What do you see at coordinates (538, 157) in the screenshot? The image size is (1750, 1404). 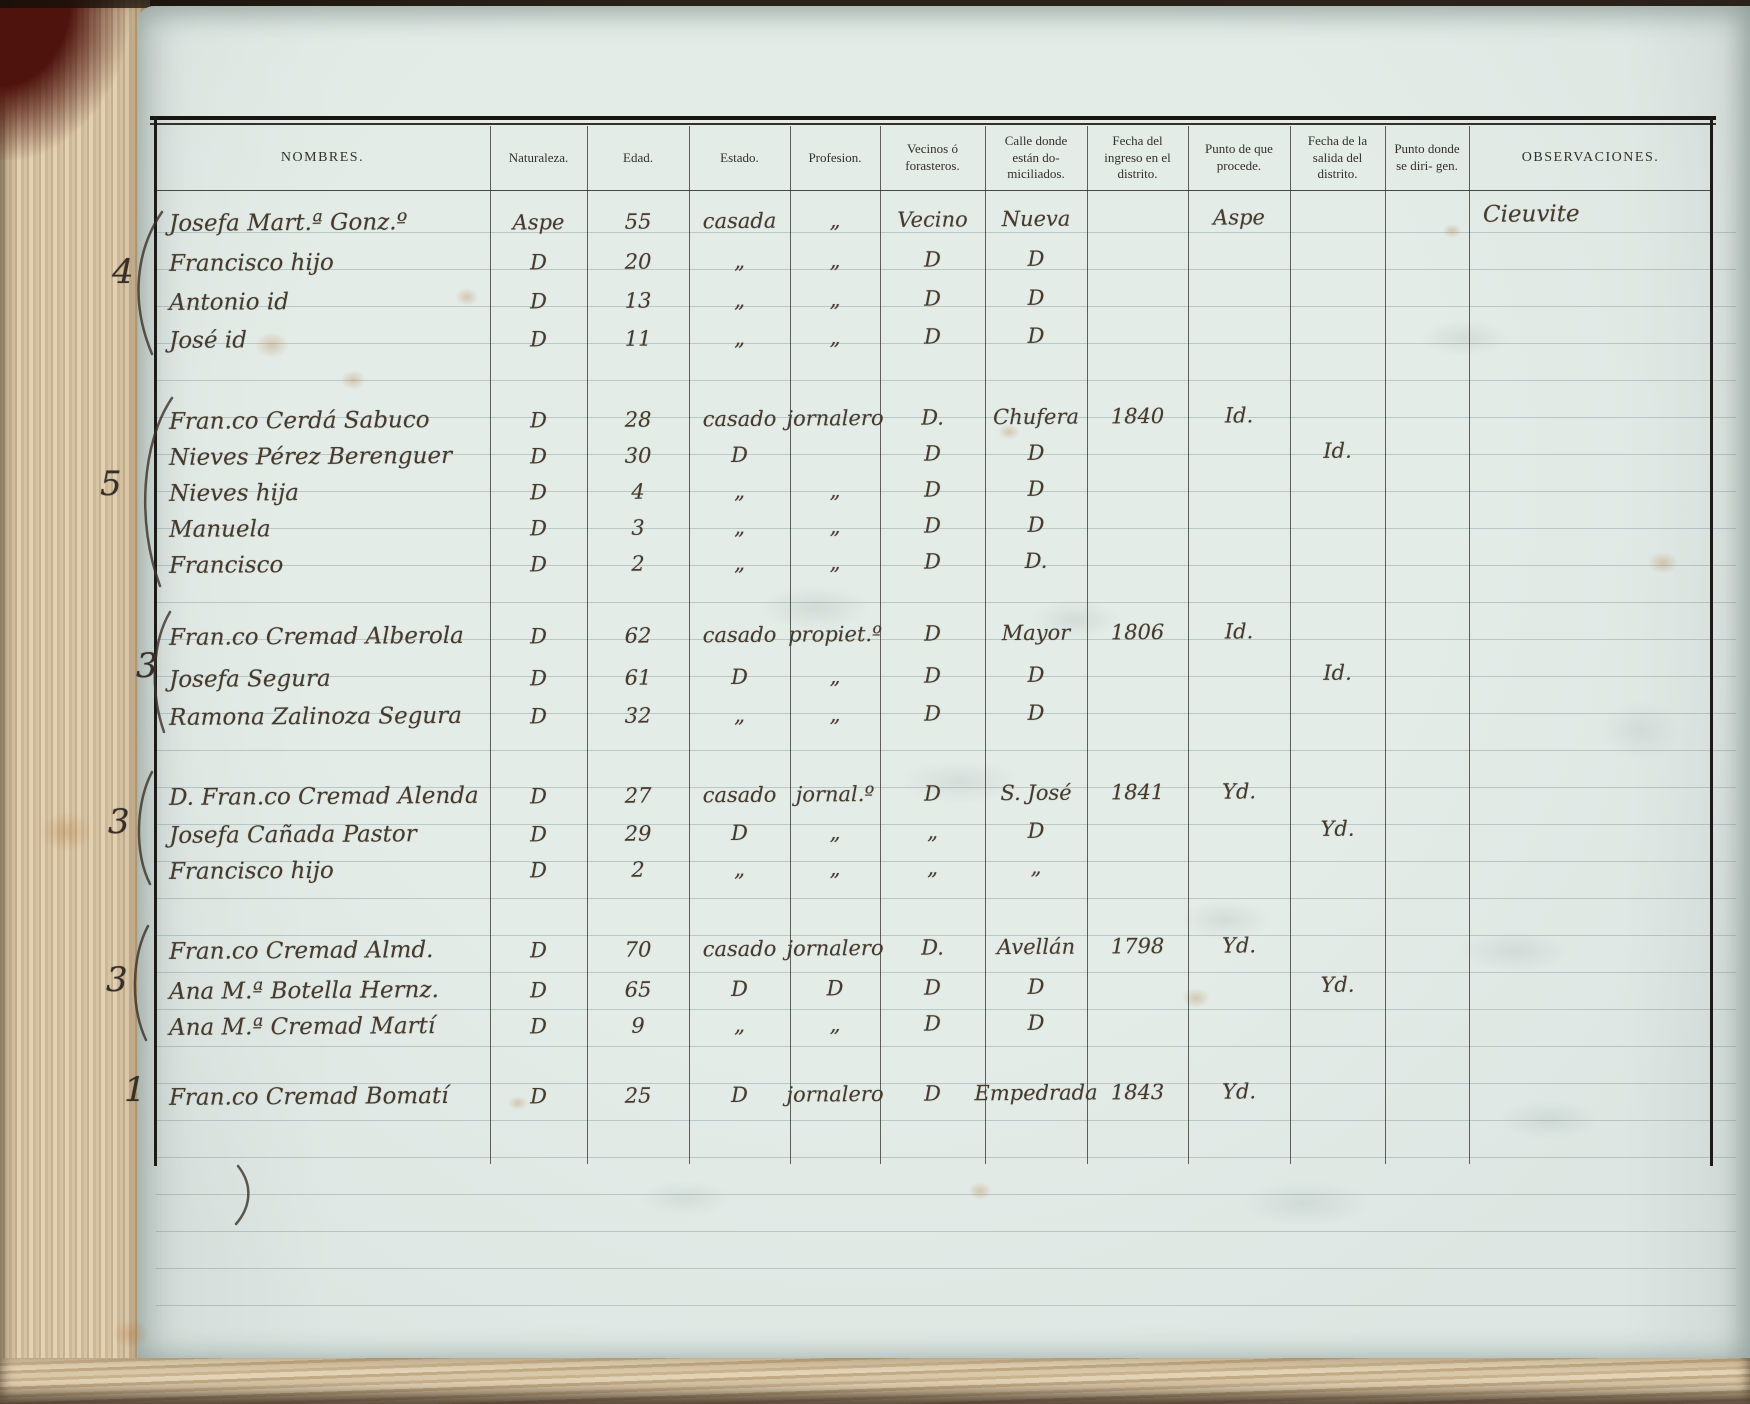 I see `header-naturaleza: Naturaleza.` at bounding box center [538, 157].